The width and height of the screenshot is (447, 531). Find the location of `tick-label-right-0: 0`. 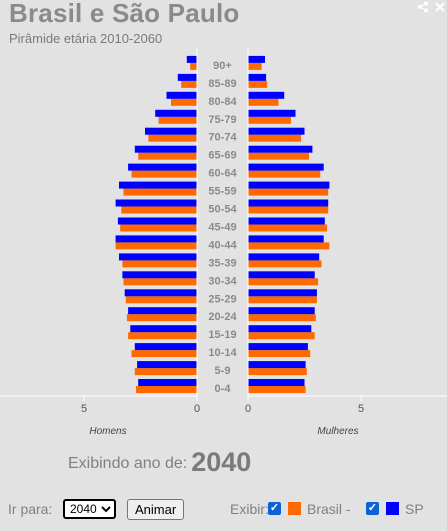

tick-label-right-0: 0 is located at coordinates (248, 409).